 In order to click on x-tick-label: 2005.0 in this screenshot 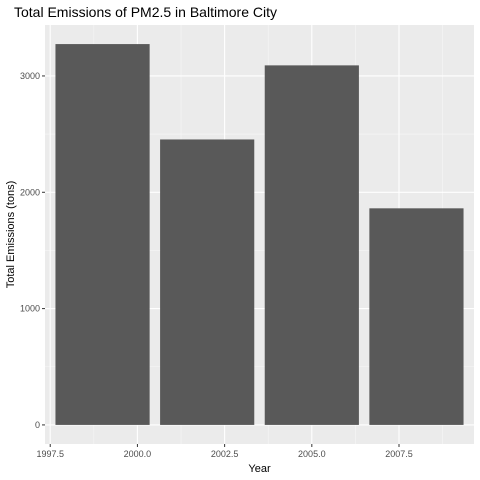, I will do `click(312, 454)`.